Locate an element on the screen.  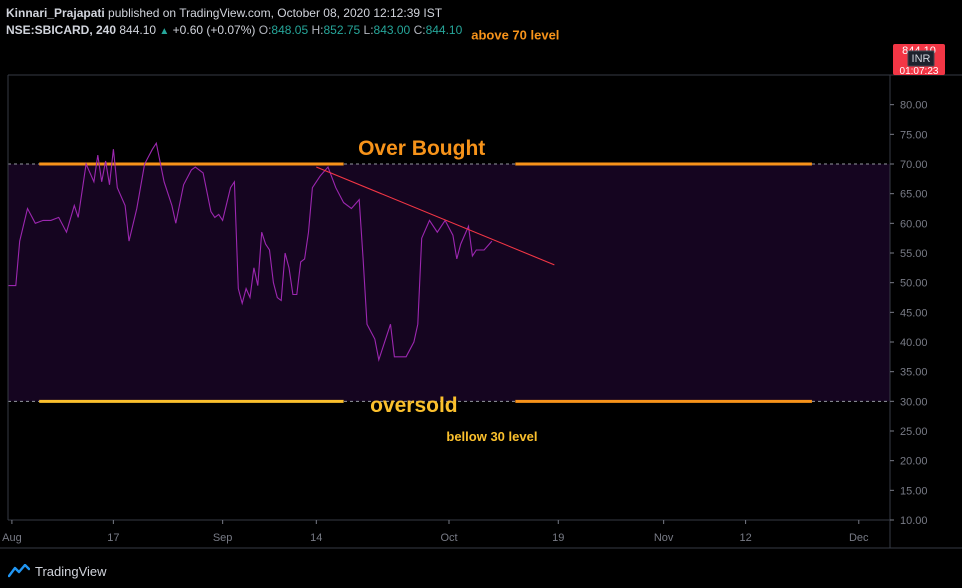
open-value: 848.05 is located at coordinates (290, 30).